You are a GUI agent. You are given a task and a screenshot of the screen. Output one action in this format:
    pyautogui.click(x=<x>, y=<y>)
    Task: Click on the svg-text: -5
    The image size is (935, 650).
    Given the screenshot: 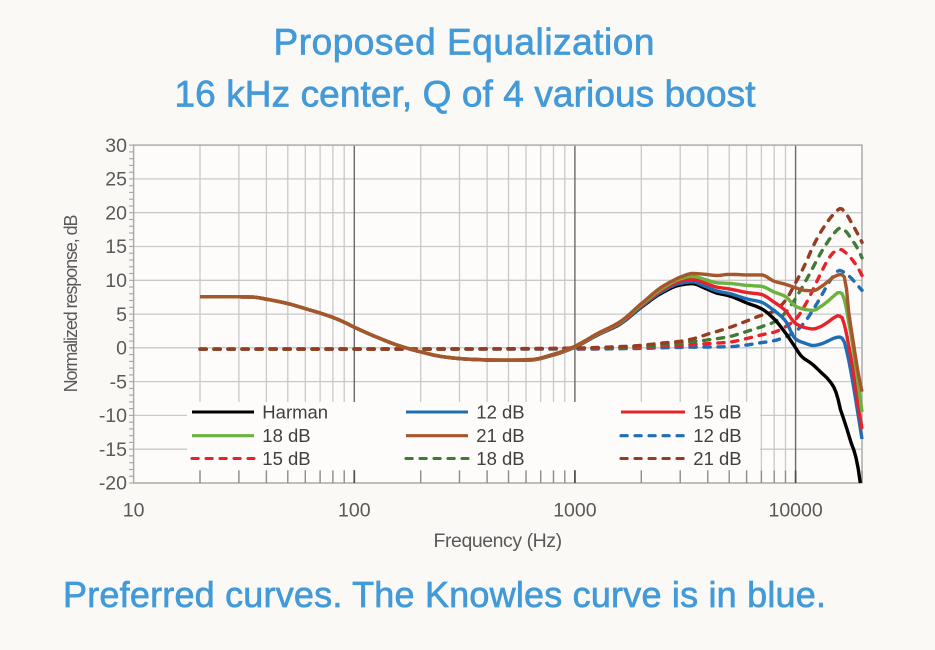 What is the action you would take?
    pyautogui.click(x=118, y=382)
    